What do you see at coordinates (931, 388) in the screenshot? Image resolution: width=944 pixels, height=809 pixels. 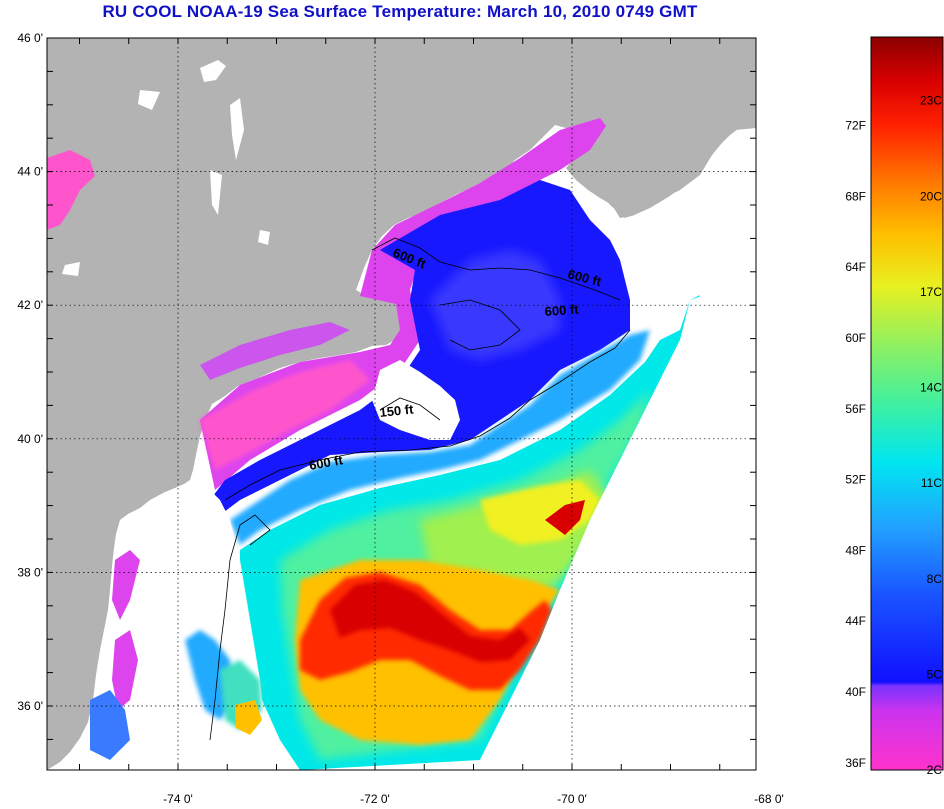 I see `colorbar-c-label: 14C` at bounding box center [931, 388].